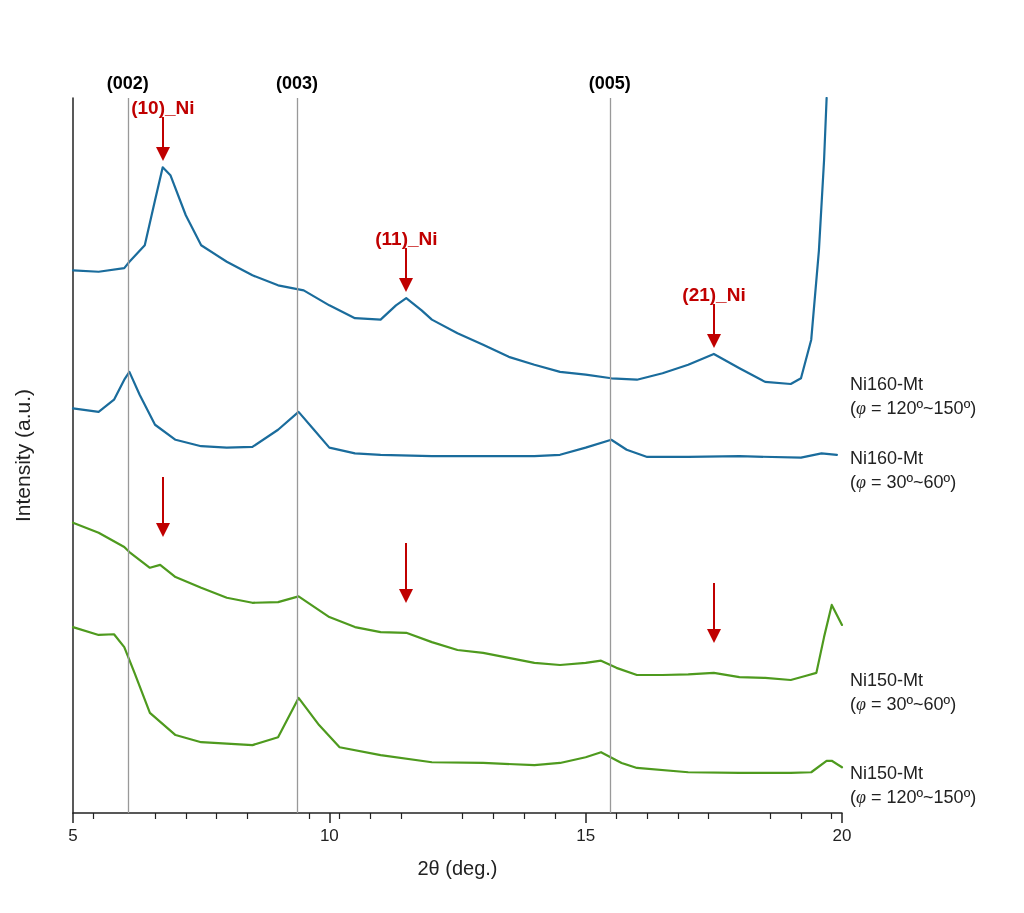  What do you see at coordinates (714, 294) in the screenshot?
I see `annotation: (21)_Ni` at bounding box center [714, 294].